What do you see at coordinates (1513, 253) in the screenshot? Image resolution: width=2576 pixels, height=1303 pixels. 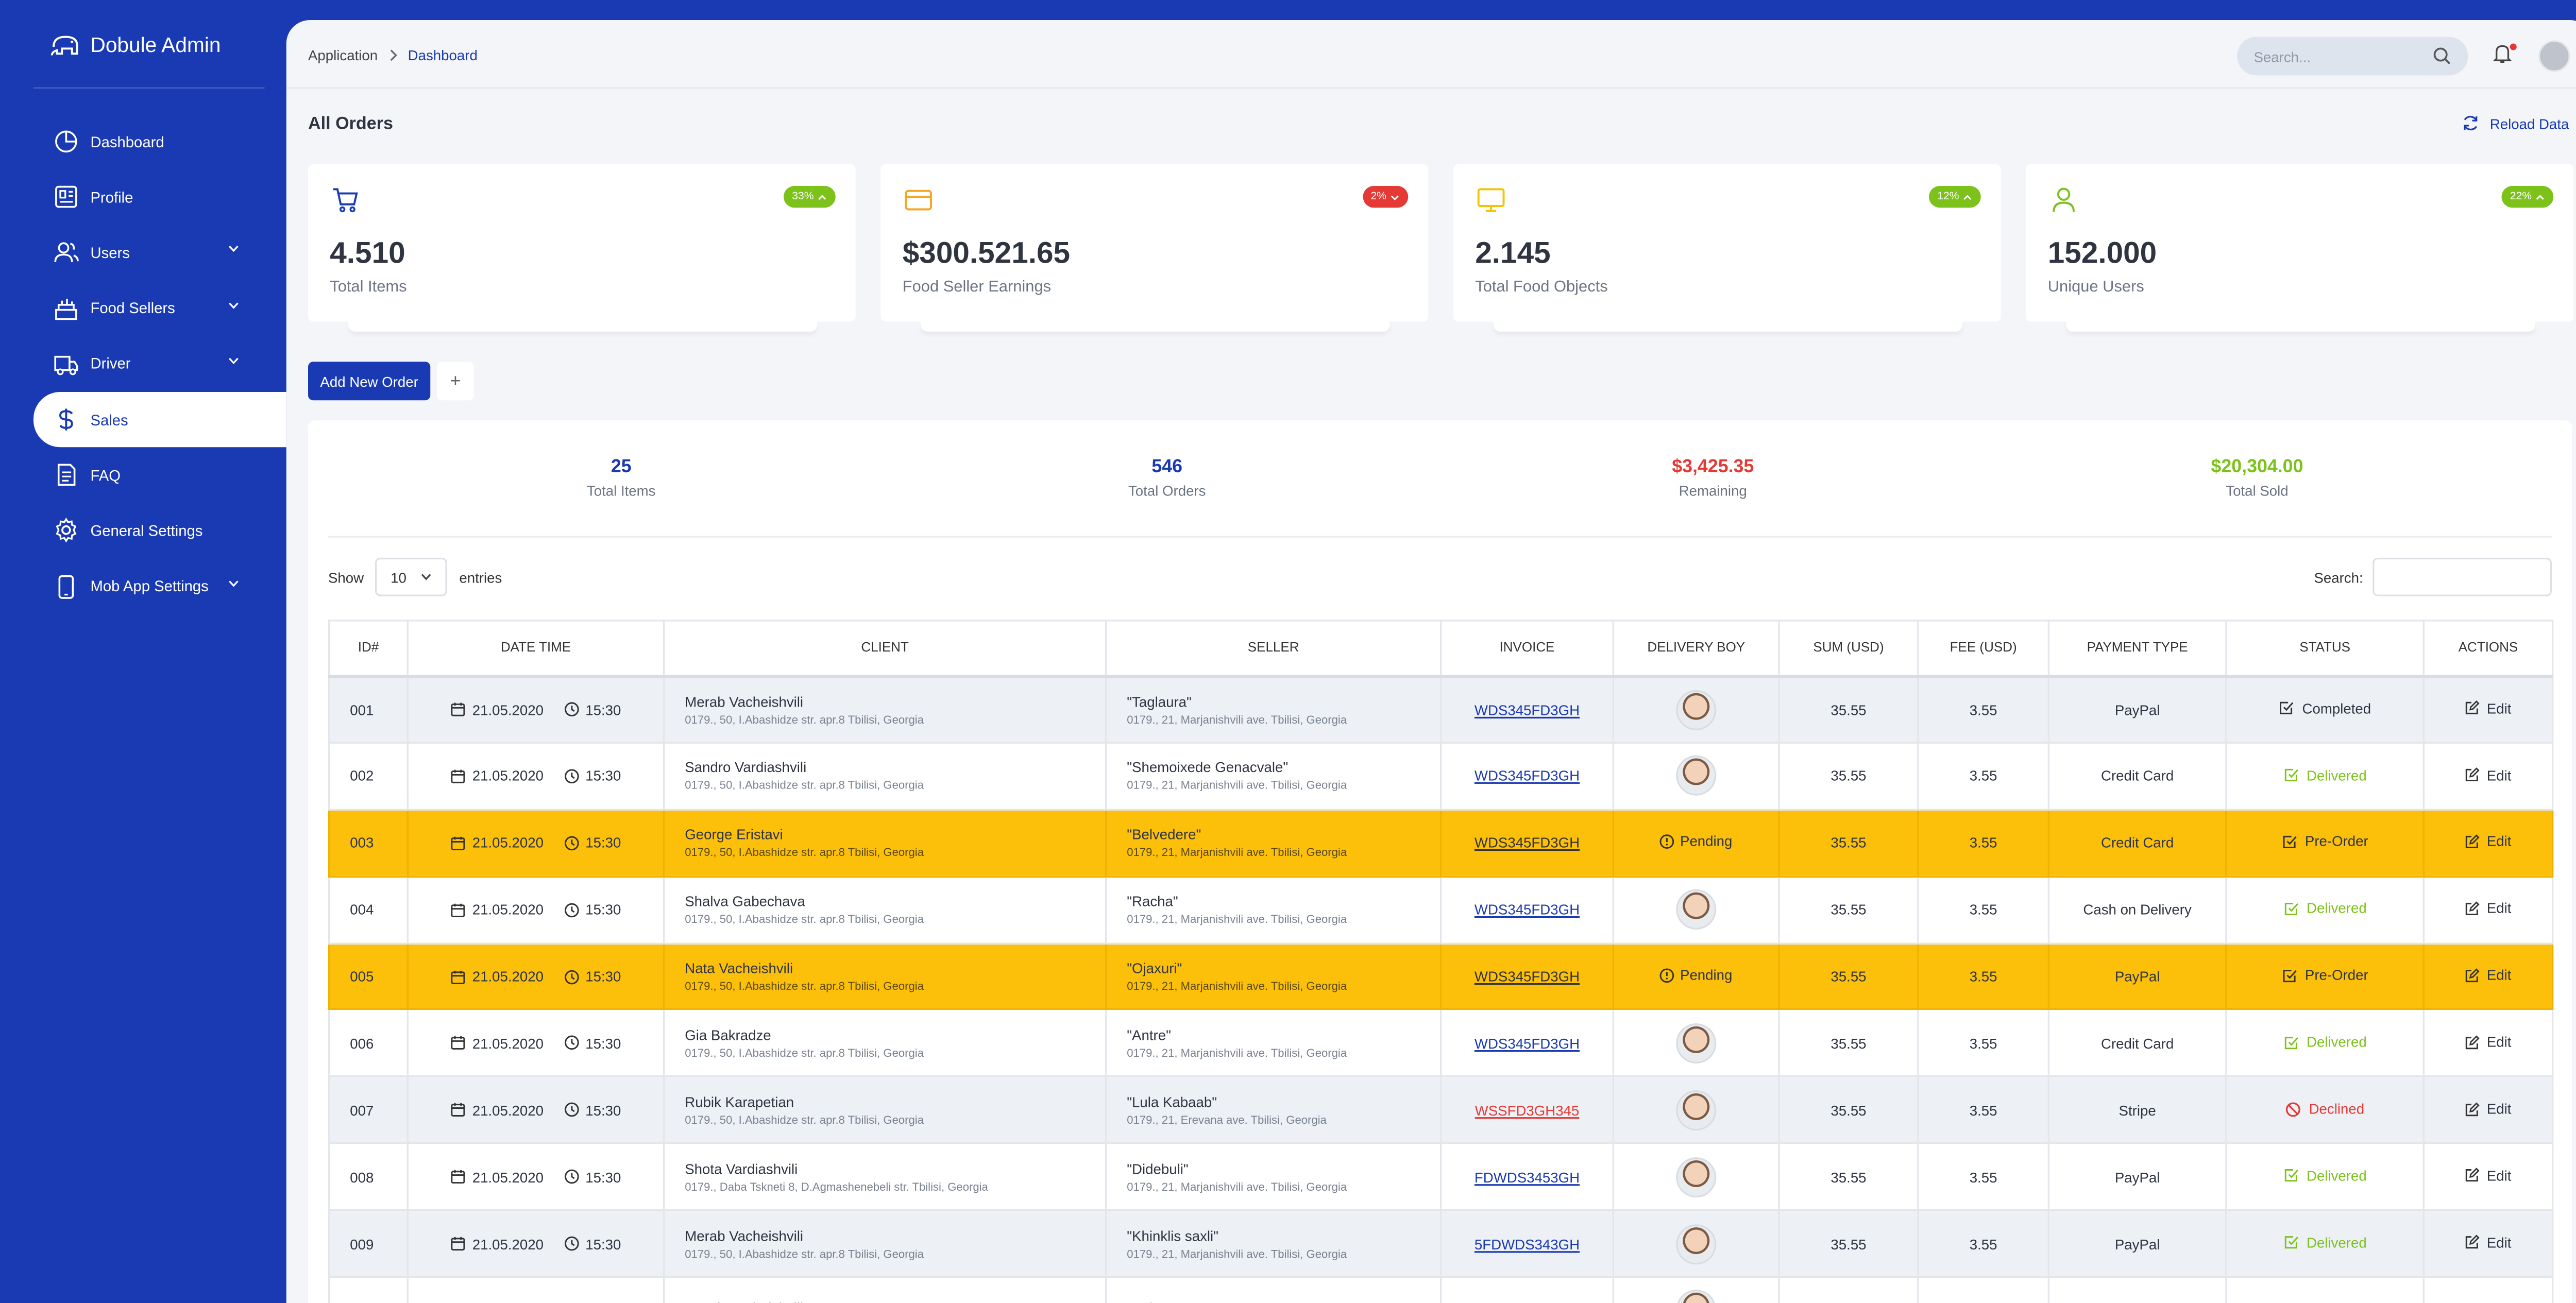 I see `card-value: 2.145` at bounding box center [1513, 253].